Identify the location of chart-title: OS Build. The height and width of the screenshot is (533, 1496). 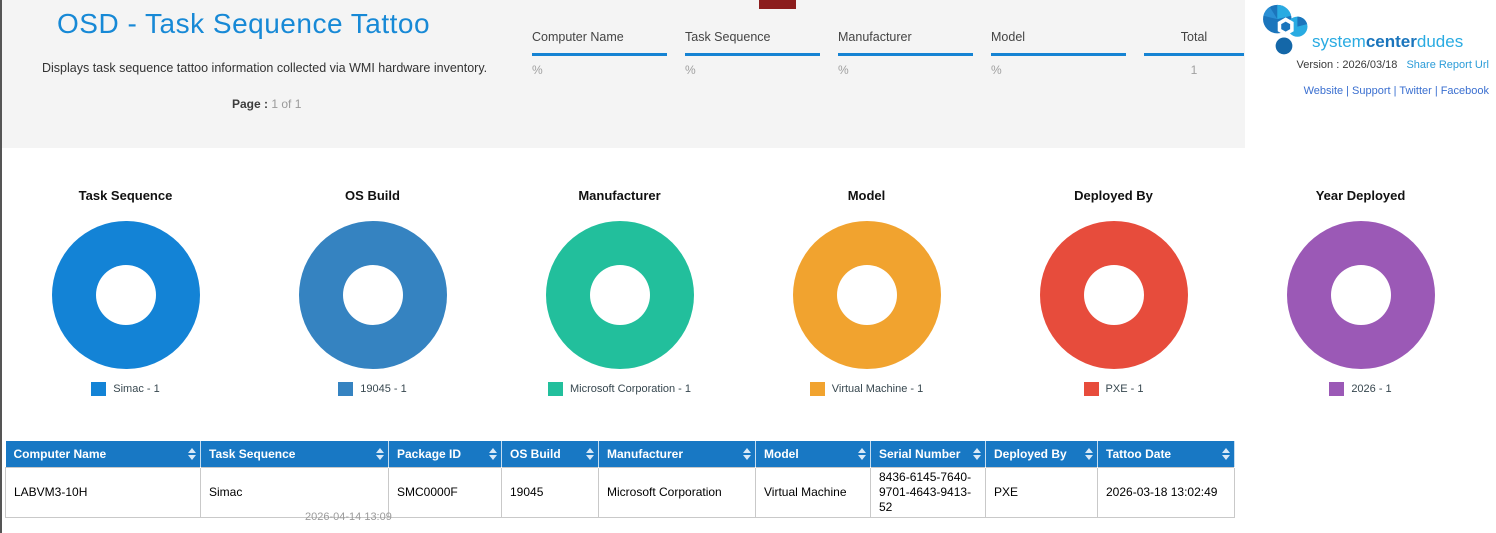
(372, 195).